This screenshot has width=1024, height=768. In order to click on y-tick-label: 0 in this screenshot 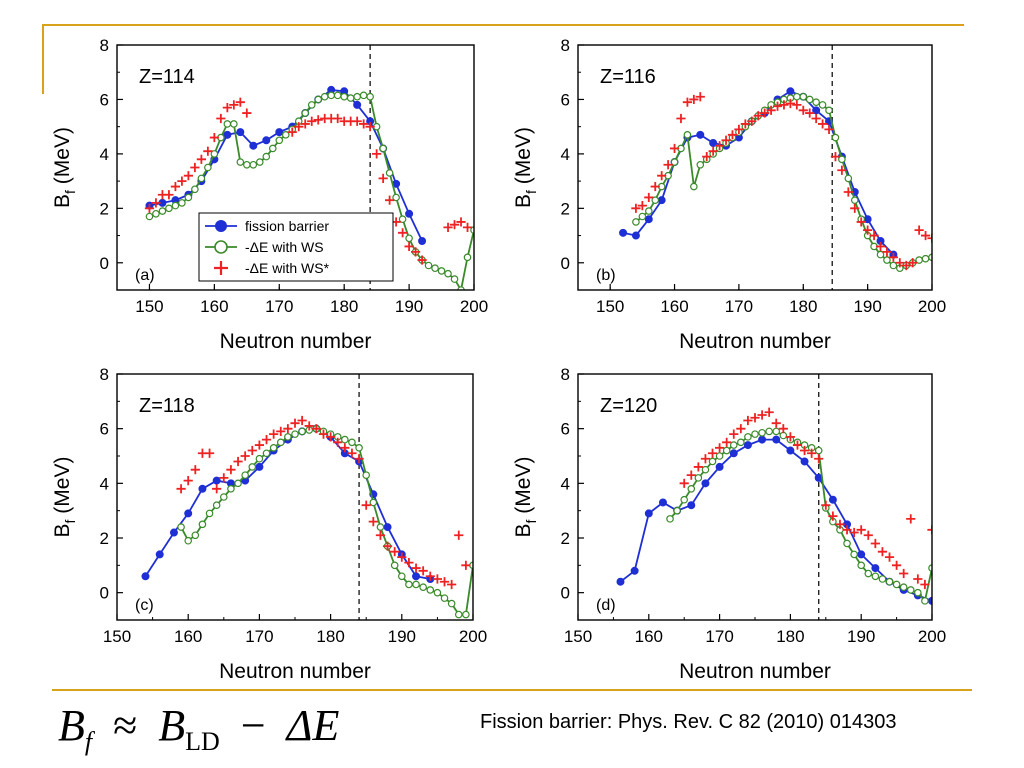, I will do `click(565, 593)`.